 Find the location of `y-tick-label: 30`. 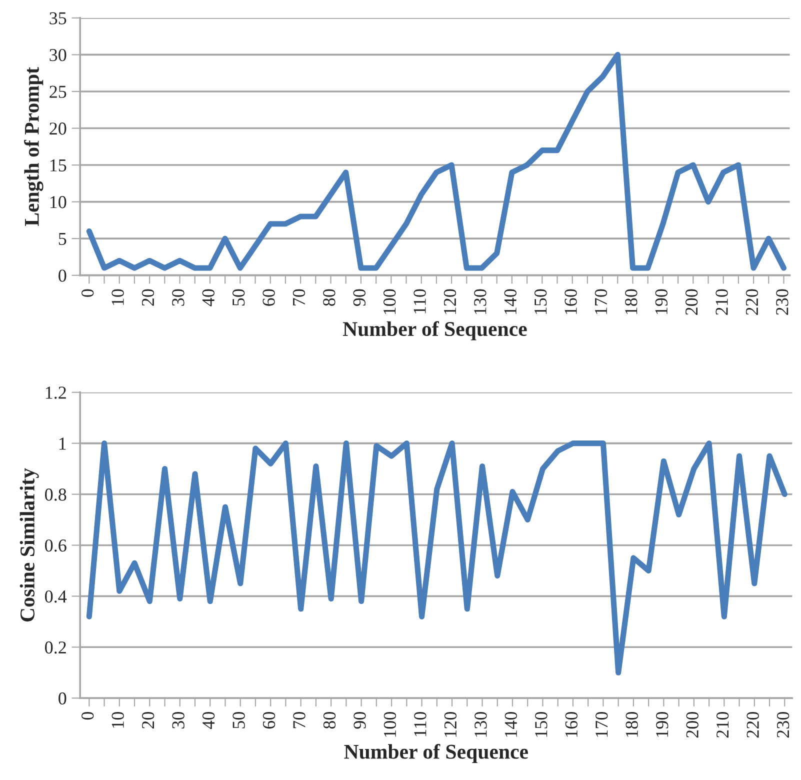

y-tick-label: 30 is located at coordinates (58, 55).